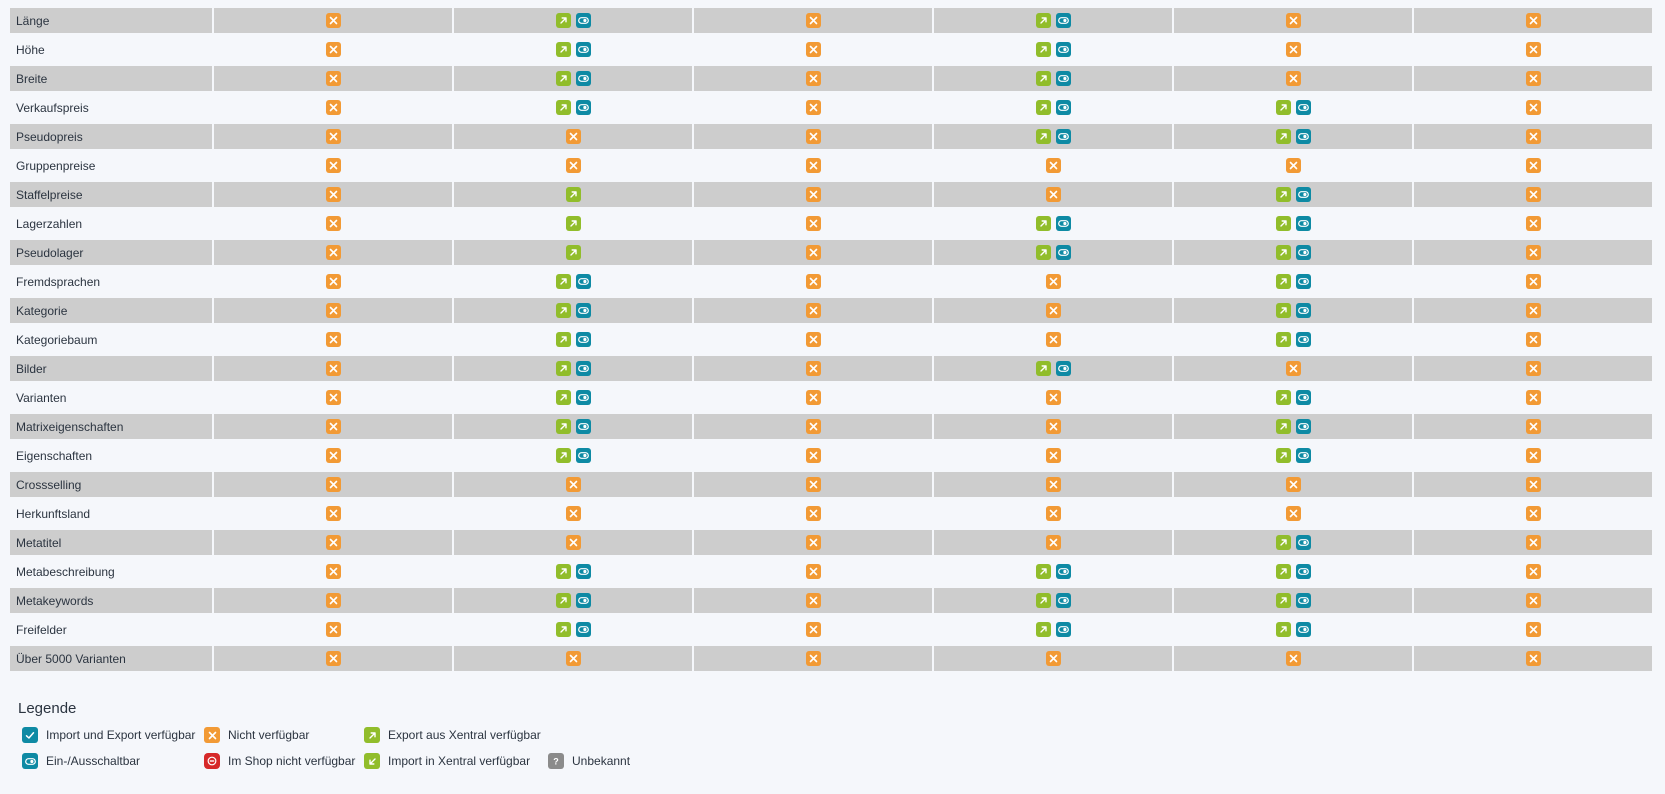 The image size is (1665, 794). I want to click on table-row: Pseudolager, so click(831, 252).